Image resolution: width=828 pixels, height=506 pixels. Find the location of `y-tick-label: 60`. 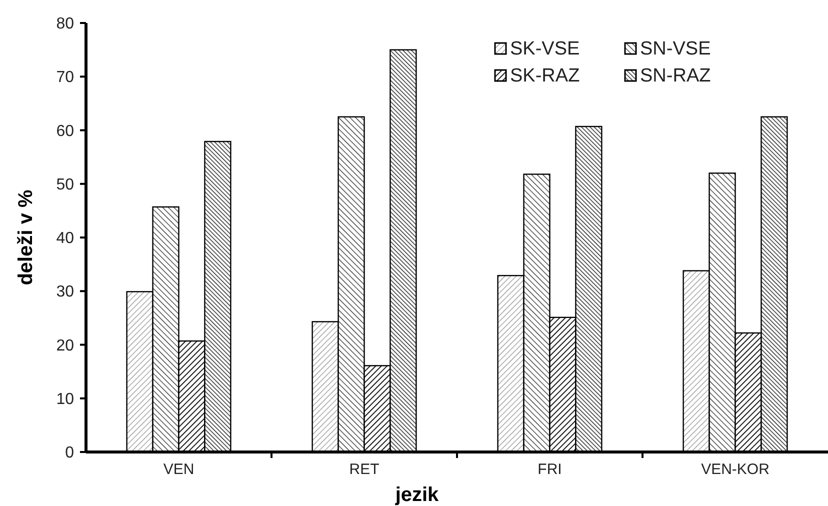

y-tick-label: 60 is located at coordinates (65, 131).